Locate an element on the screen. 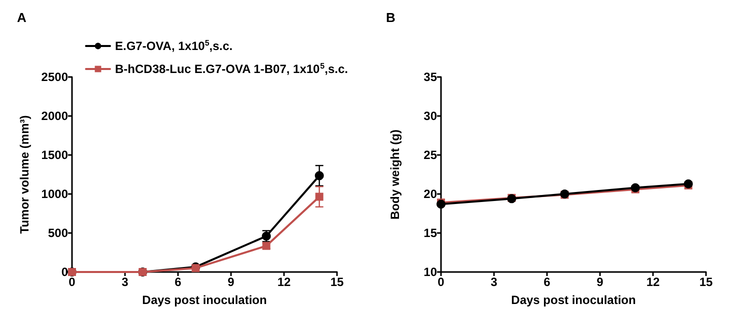 This screenshot has height=323, width=738. chart-title: A is located at coordinates (22, 17).